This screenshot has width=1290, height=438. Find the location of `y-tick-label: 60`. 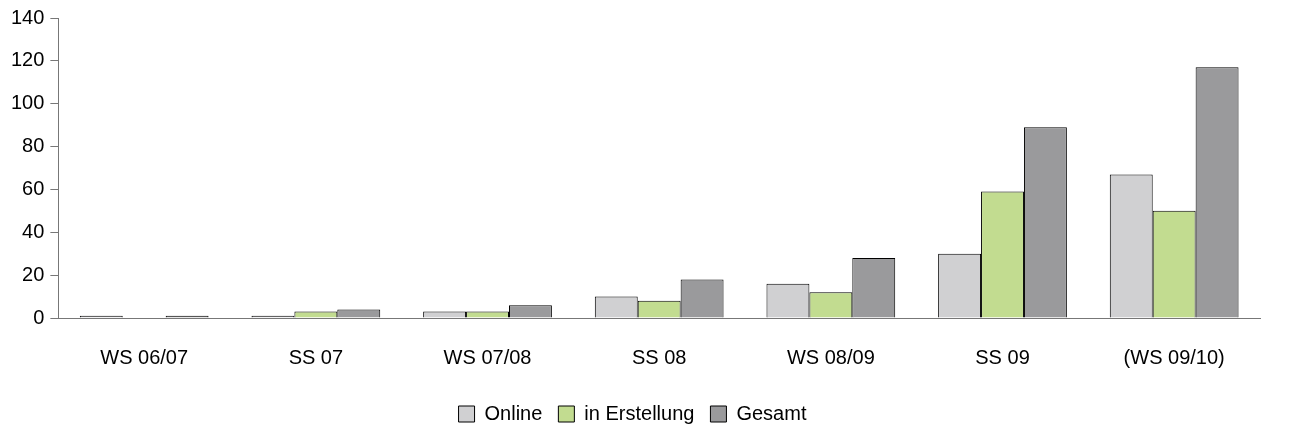

y-tick-label: 60 is located at coordinates (33, 187).